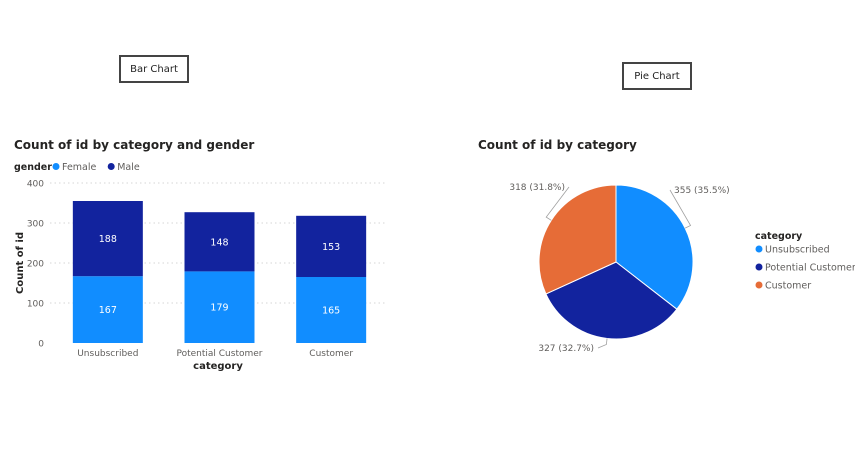  Describe the element at coordinates (134, 145) in the screenshot. I see `bar-chart-title: Count of id by category and gender` at that location.